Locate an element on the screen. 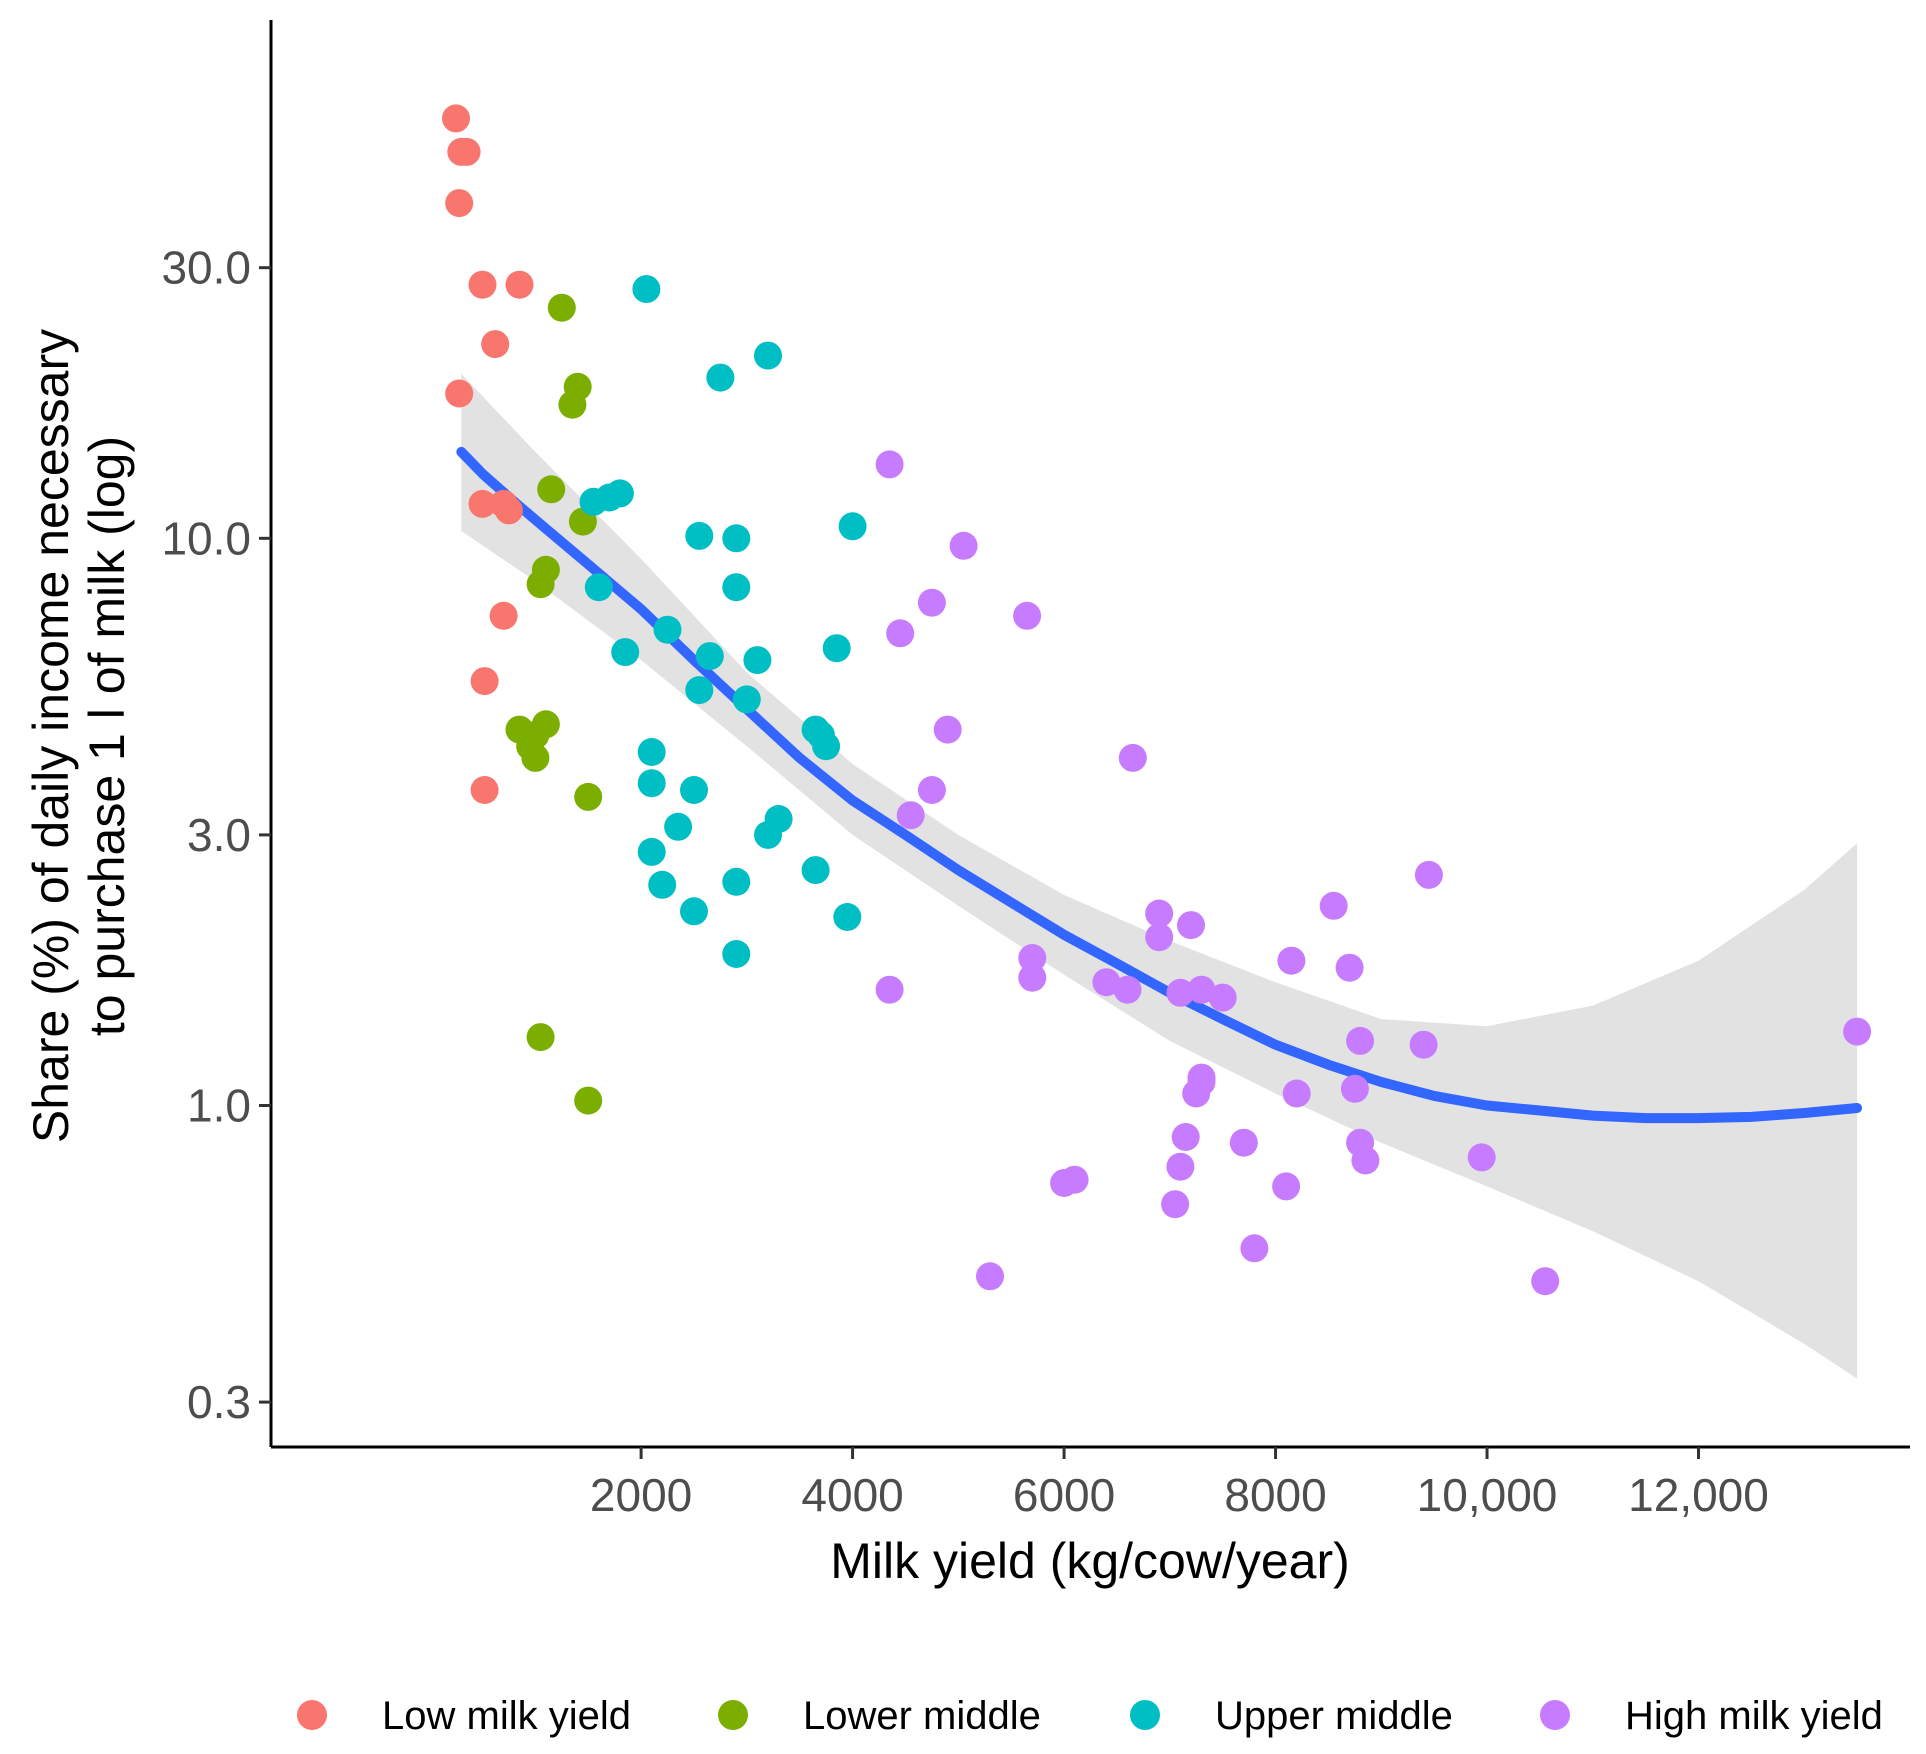  y-tick-label: 1.0 is located at coordinates (219, 1106).